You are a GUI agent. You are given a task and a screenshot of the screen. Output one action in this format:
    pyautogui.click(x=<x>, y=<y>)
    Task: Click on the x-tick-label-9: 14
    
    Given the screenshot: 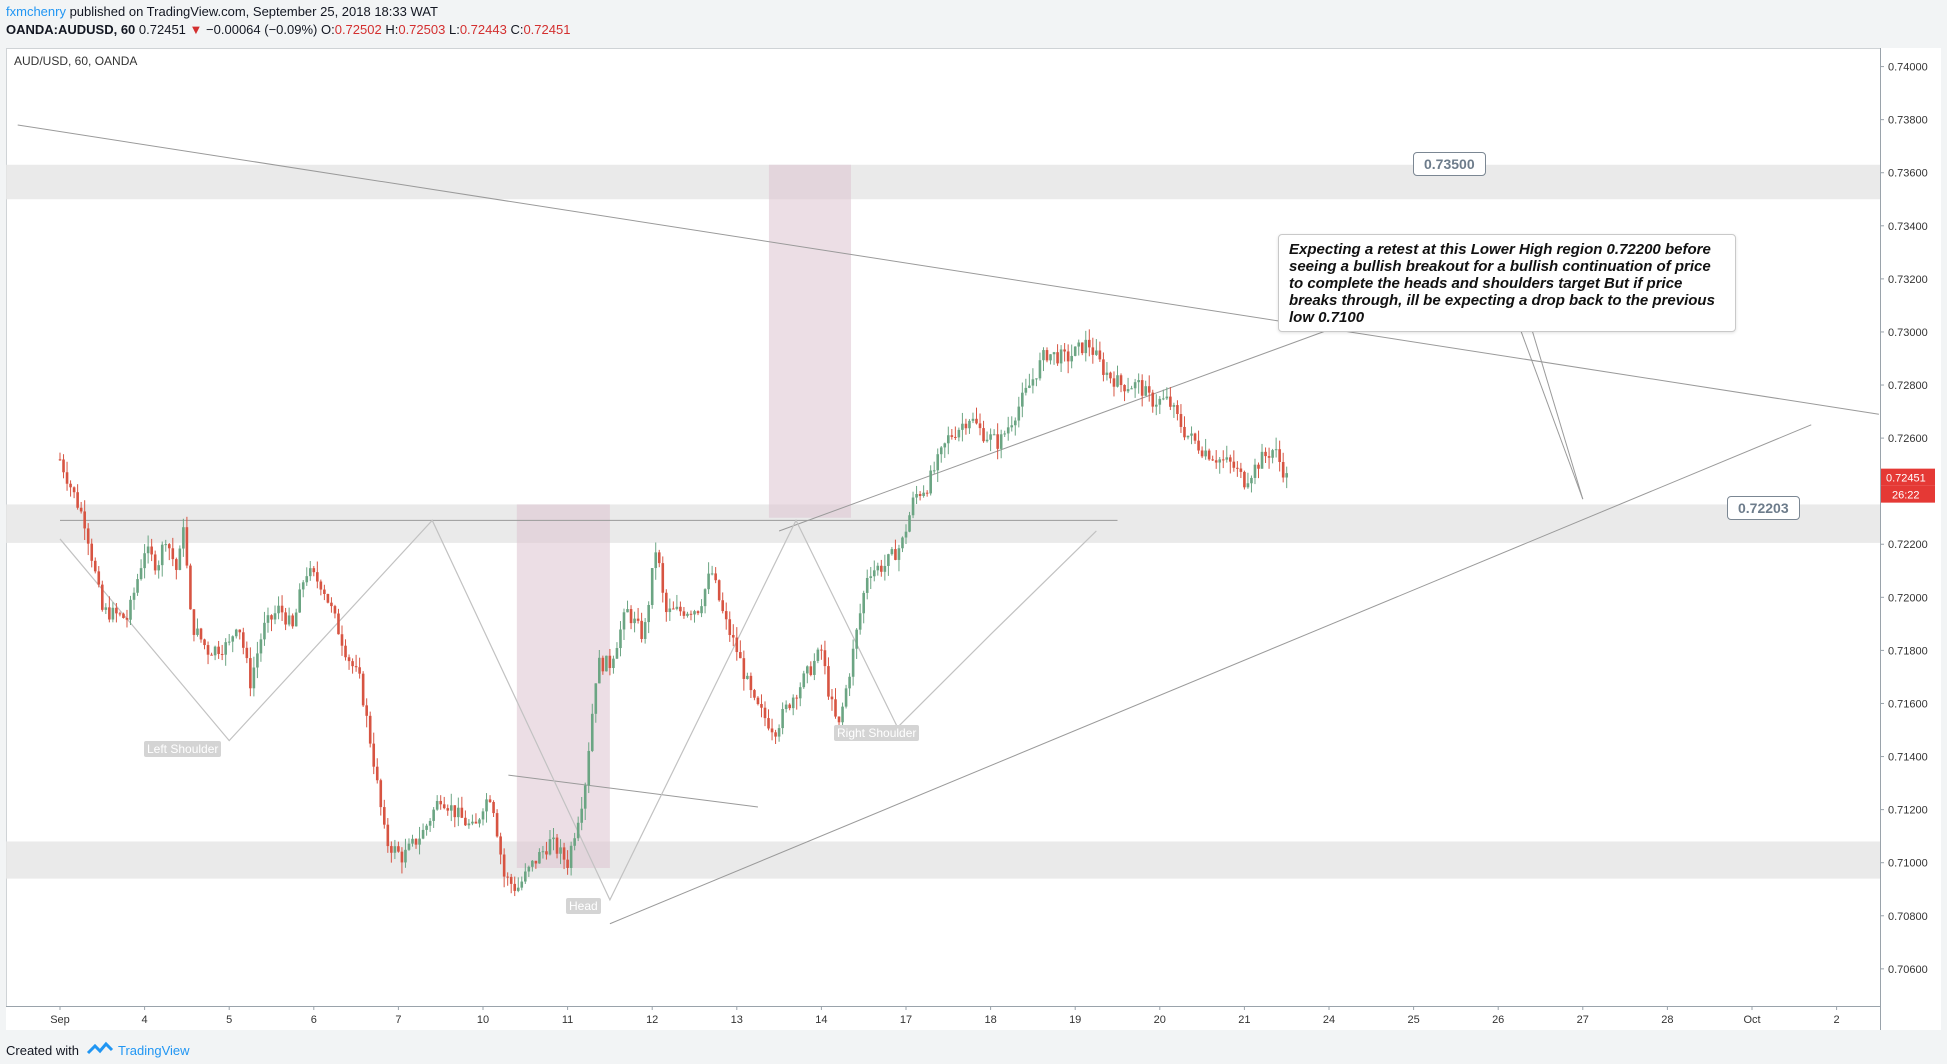 What is the action you would take?
    pyautogui.click(x=821, y=1020)
    